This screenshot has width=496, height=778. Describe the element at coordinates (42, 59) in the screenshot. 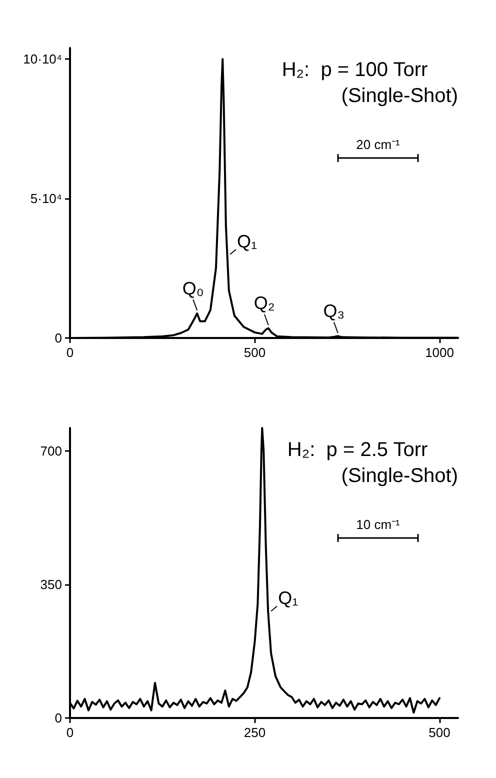

I see `y-tick-label: 10·10⁴` at that location.